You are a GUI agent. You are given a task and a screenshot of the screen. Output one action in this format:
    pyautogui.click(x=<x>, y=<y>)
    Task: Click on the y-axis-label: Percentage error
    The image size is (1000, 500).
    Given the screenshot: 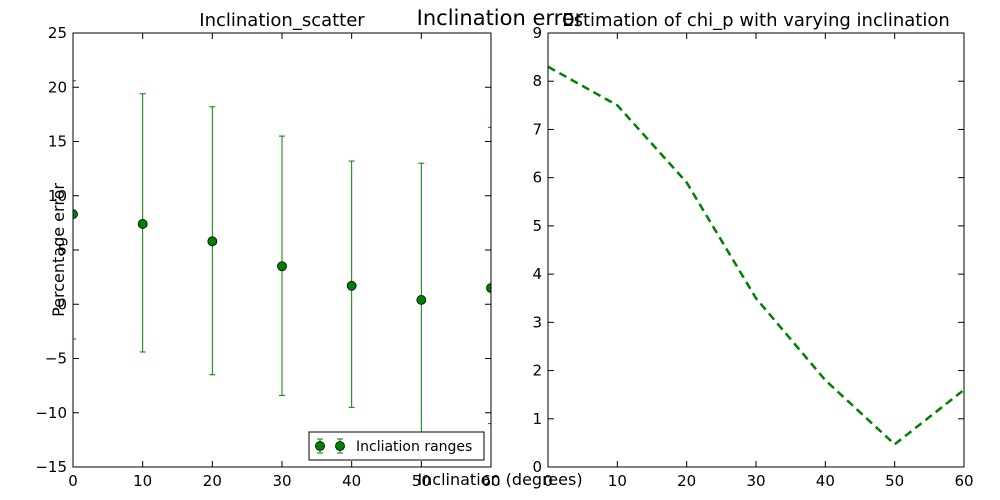 What is the action you would take?
    pyautogui.click(x=58, y=250)
    